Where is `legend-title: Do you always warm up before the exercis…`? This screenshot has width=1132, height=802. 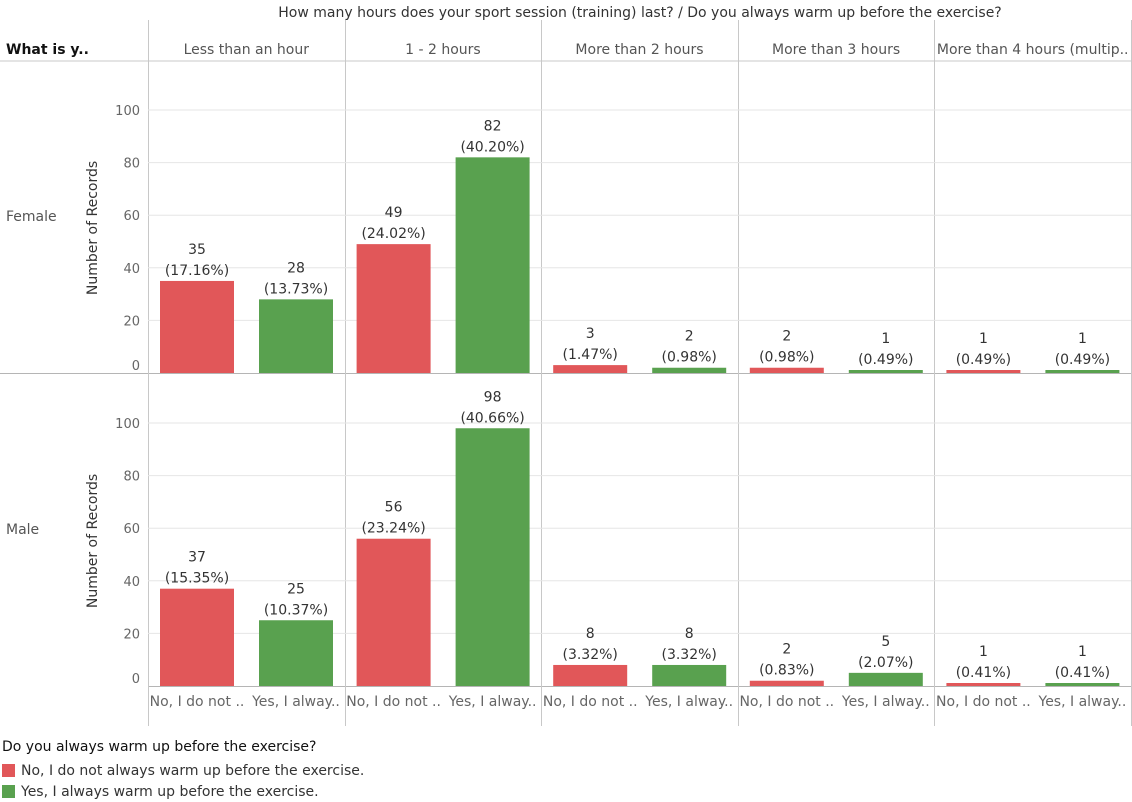
legend-title: Do you always warm up before the exercis… is located at coordinates (159, 747).